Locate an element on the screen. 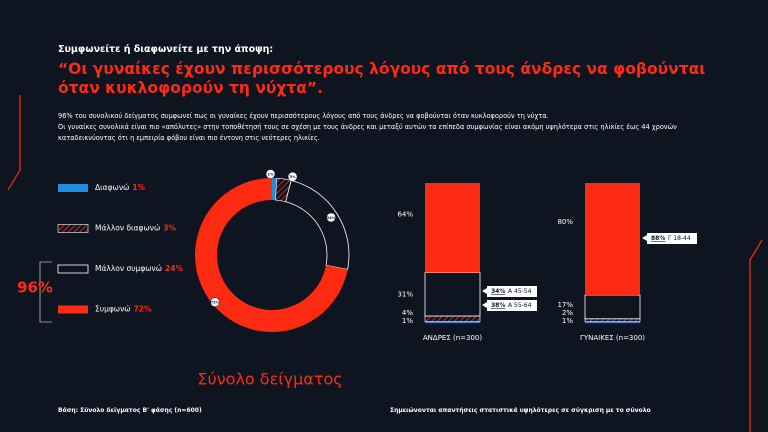 The height and width of the screenshot is (432, 768). slice-label: 24% is located at coordinates (331, 218).